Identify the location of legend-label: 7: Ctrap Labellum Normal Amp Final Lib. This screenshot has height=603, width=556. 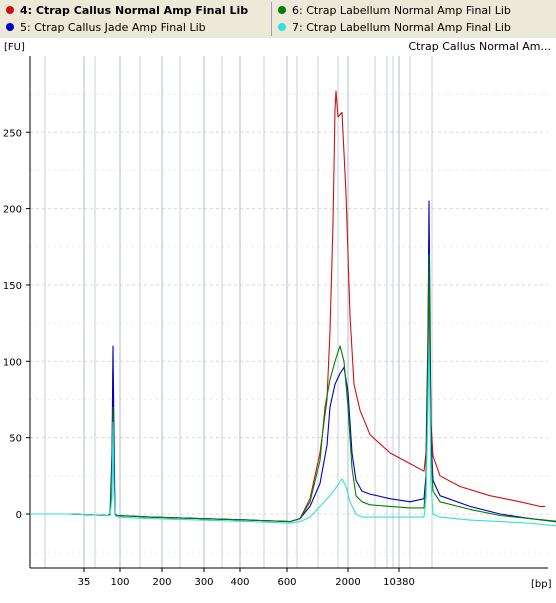
(401, 27).